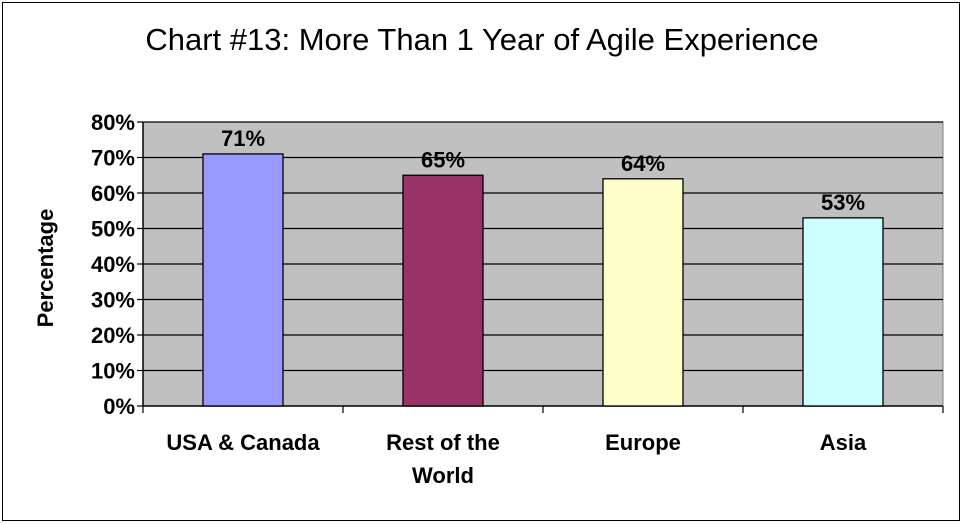  I want to click on y-tick-label: 30%, so click(113, 300).